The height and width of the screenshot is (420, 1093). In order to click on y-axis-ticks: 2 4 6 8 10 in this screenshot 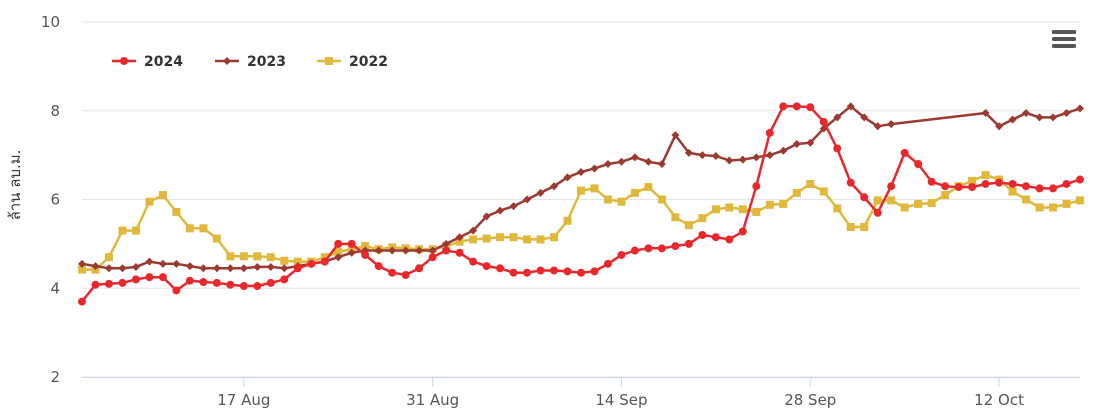, I will do `click(50, 199)`.